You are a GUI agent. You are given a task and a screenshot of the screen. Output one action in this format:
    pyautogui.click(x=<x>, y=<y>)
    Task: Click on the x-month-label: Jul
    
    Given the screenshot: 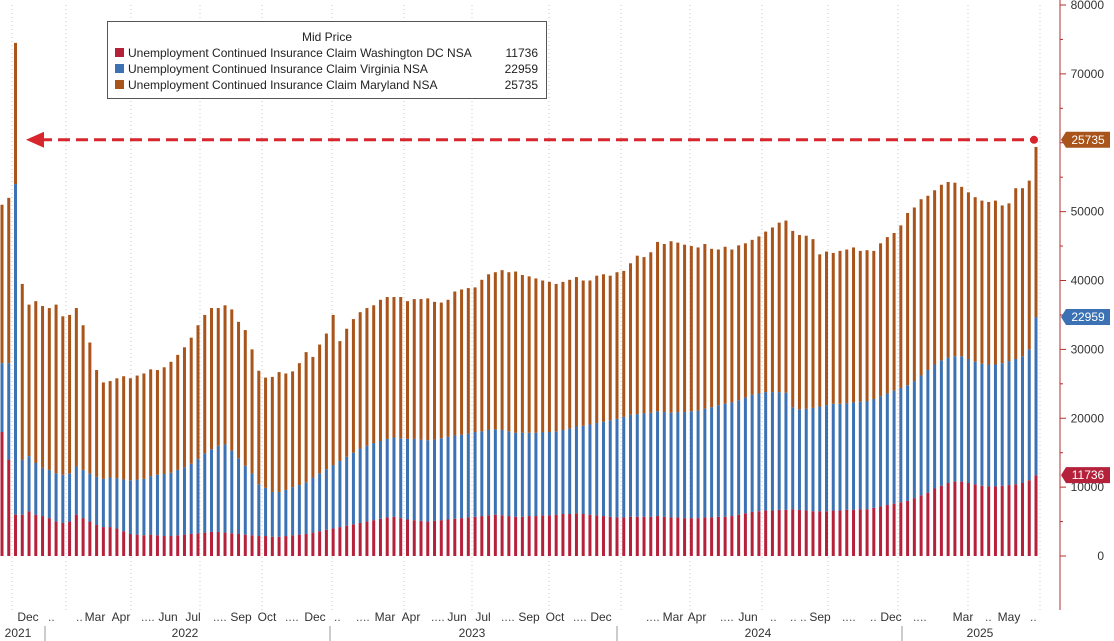 What is the action you would take?
    pyautogui.click(x=192, y=617)
    